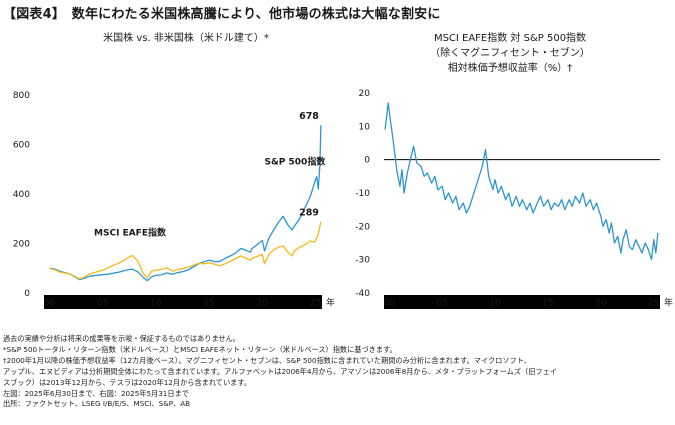 Image resolution: width=675 pixels, height=425 pixels. What do you see at coordinates (330, 303) in the screenshot?
I see `left-chart-x-unit-label: 年` at bounding box center [330, 303].